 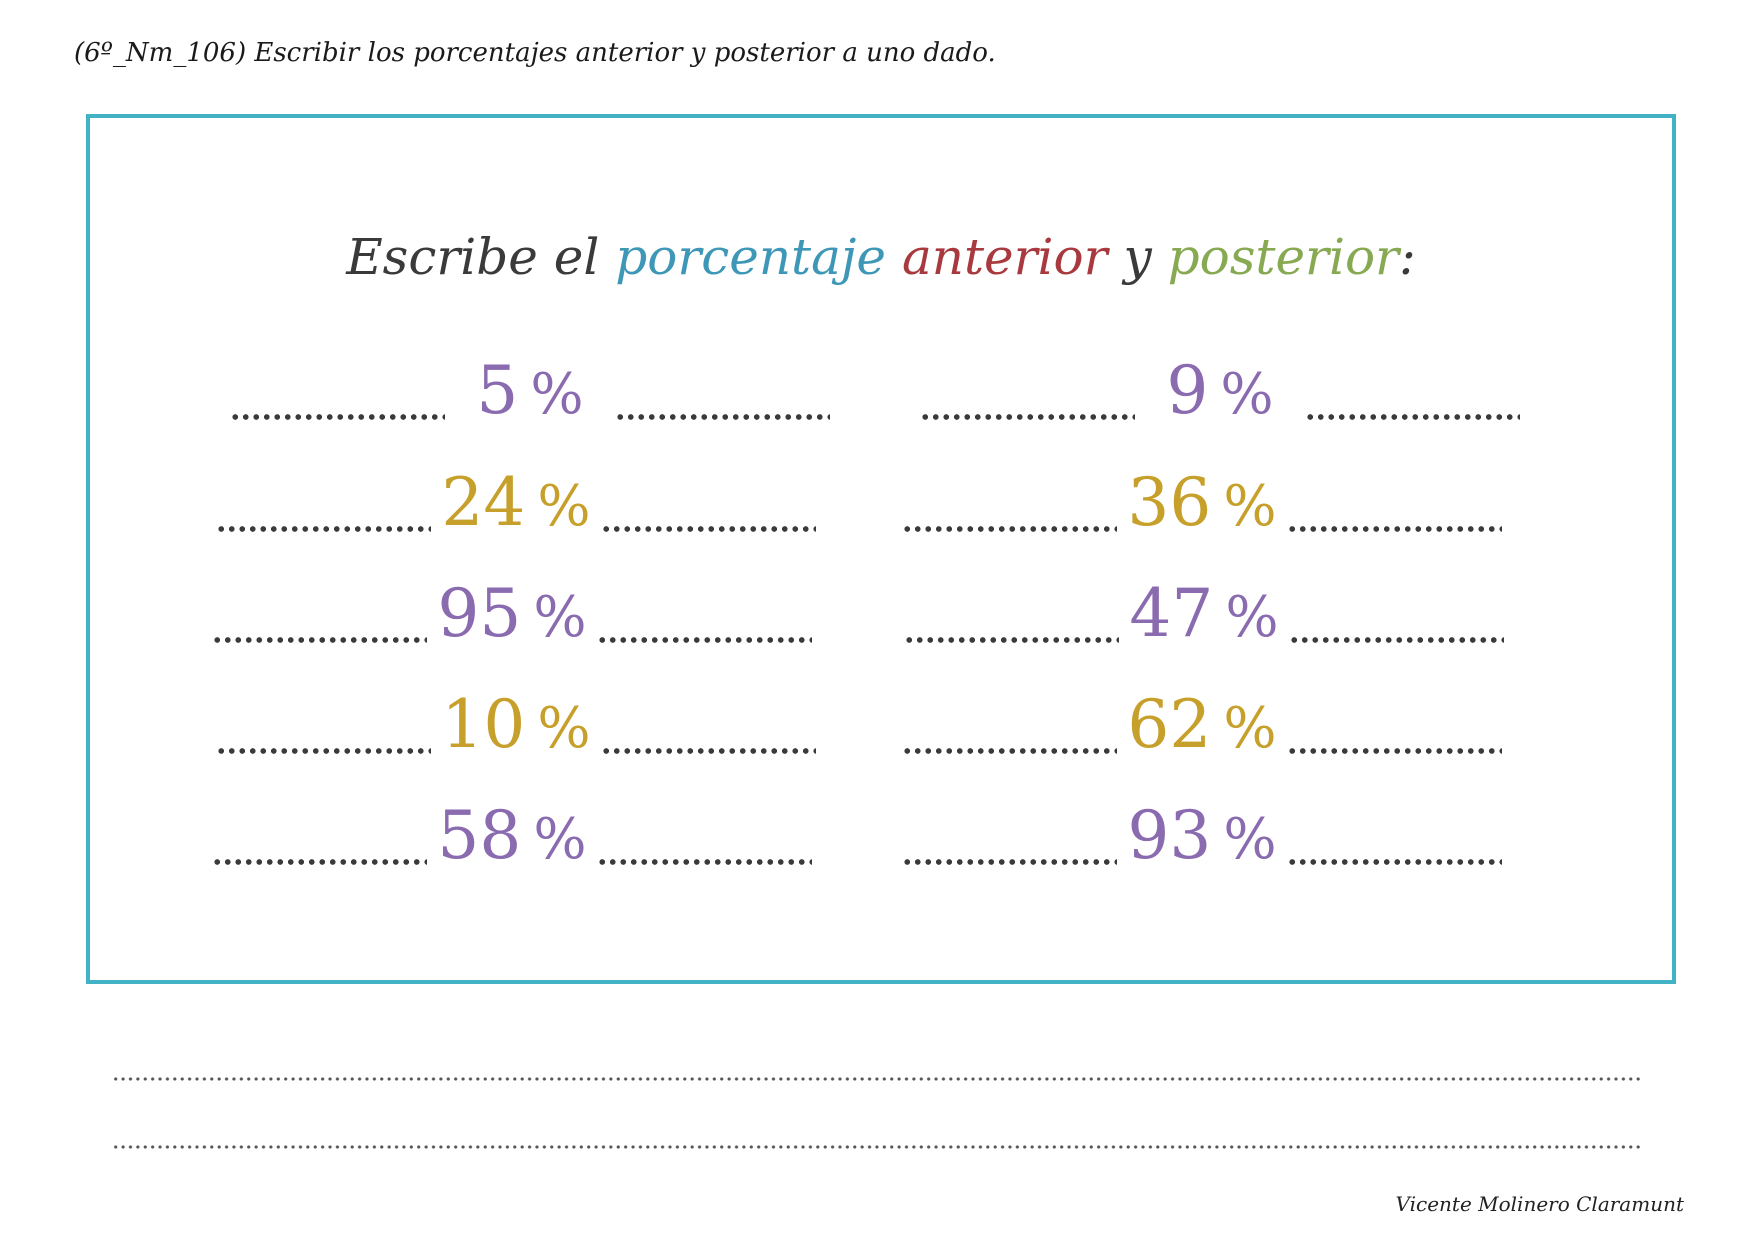 What do you see at coordinates (1204, 613) in the screenshot?
I see `percentage-value: 47%` at bounding box center [1204, 613].